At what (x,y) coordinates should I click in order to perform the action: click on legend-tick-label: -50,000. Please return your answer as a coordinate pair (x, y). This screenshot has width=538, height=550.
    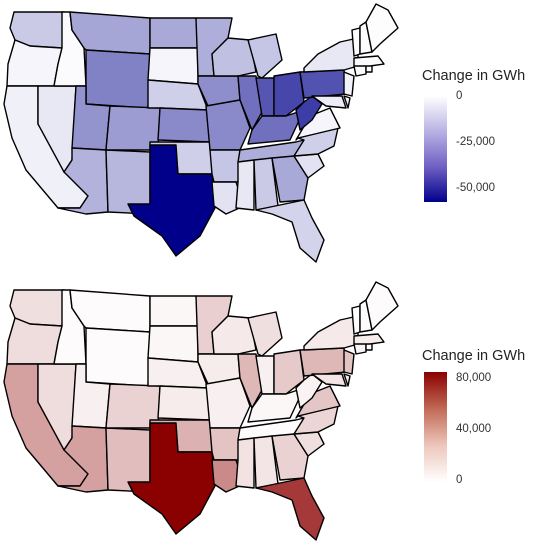
    Looking at the image, I should click on (476, 188).